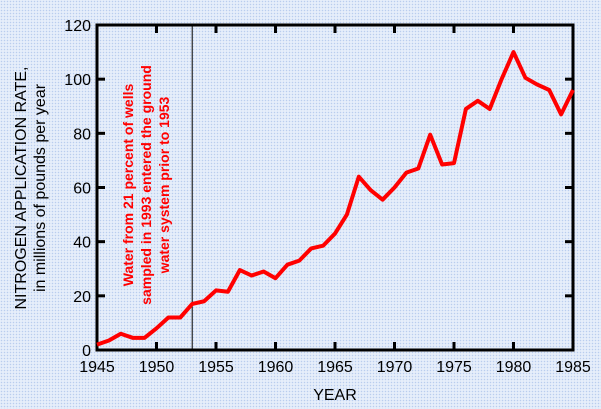 The width and height of the screenshot is (601, 409). I want to click on x-axis-label: YEAR, so click(335, 395).